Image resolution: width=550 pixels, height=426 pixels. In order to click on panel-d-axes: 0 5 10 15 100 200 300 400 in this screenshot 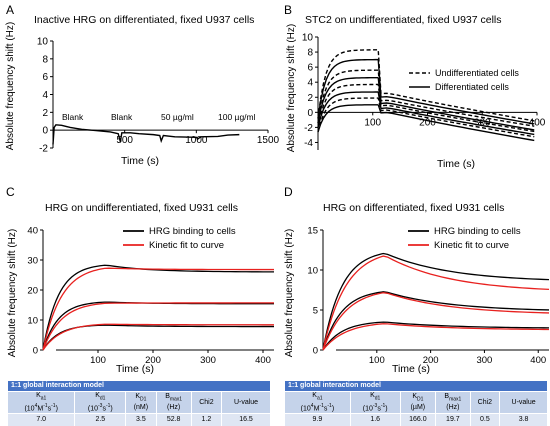, I will do `click(428, 296)`.